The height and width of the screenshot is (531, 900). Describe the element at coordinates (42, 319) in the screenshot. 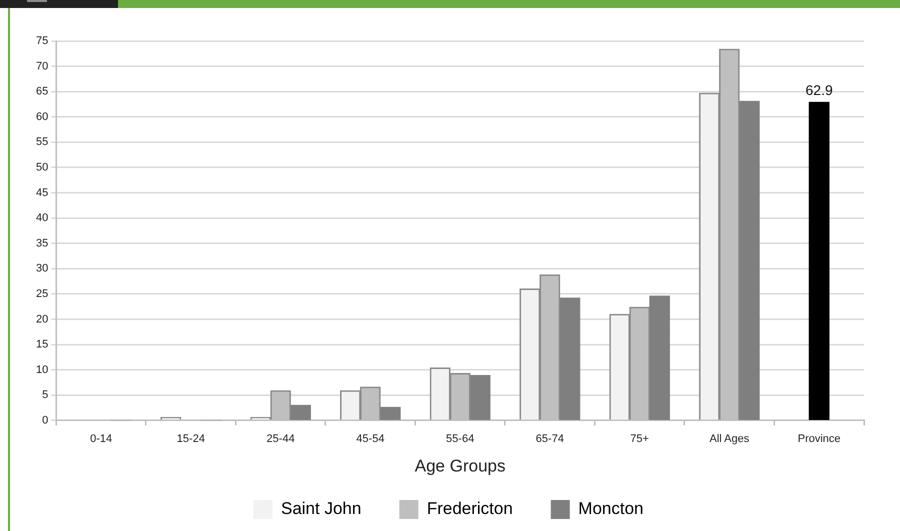

I see `y-tick-label: 20` at that location.